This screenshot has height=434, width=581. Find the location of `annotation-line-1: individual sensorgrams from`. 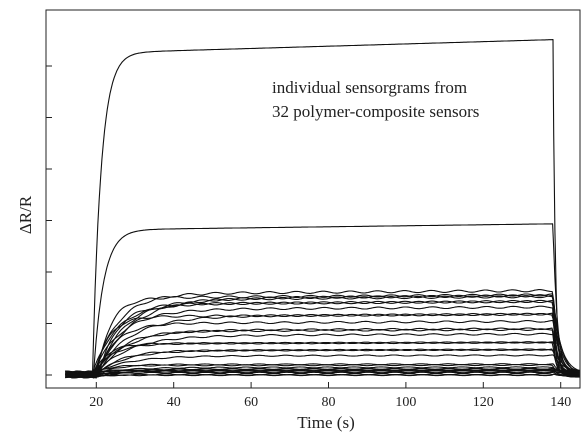

annotation-line-1: individual sensorgrams from is located at coordinates (369, 87).